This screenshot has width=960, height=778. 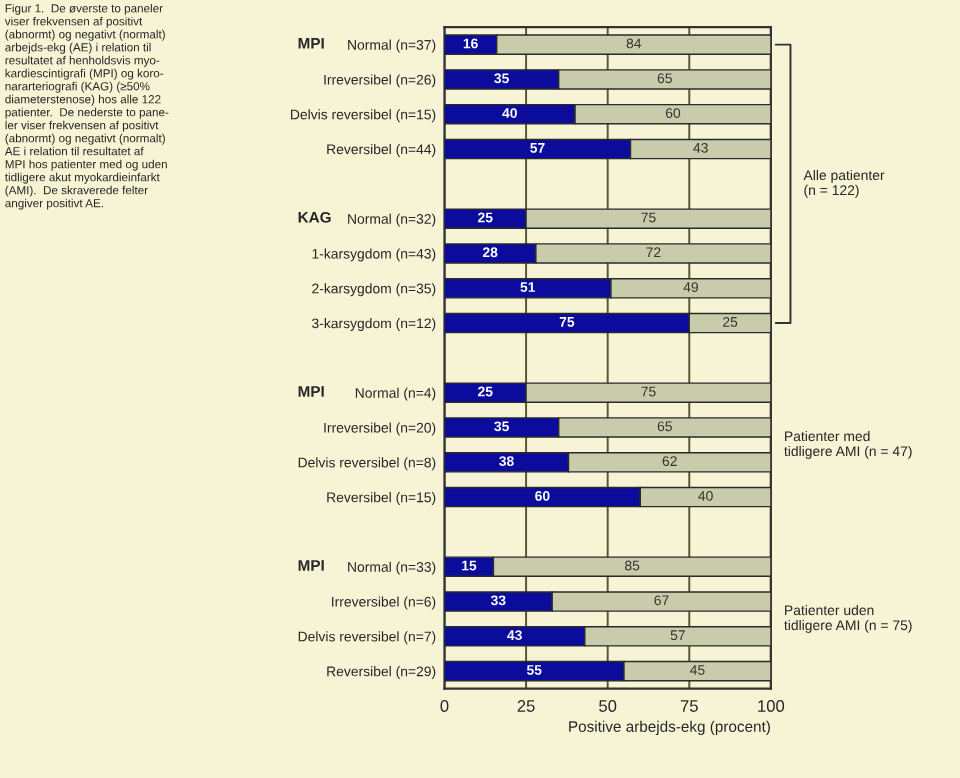 What do you see at coordinates (608, 706) in the screenshot?
I see `x-tick-label: 50` at bounding box center [608, 706].